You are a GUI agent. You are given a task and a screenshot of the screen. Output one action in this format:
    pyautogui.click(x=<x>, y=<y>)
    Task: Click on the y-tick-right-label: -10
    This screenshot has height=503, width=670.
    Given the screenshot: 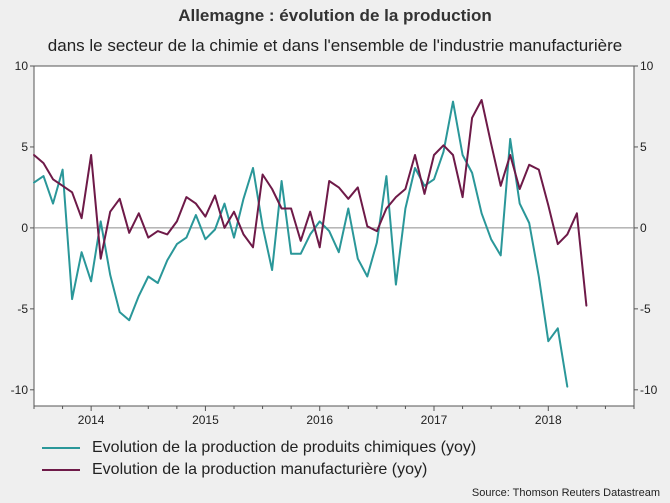 What is the action you would take?
    pyautogui.click(x=649, y=390)
    